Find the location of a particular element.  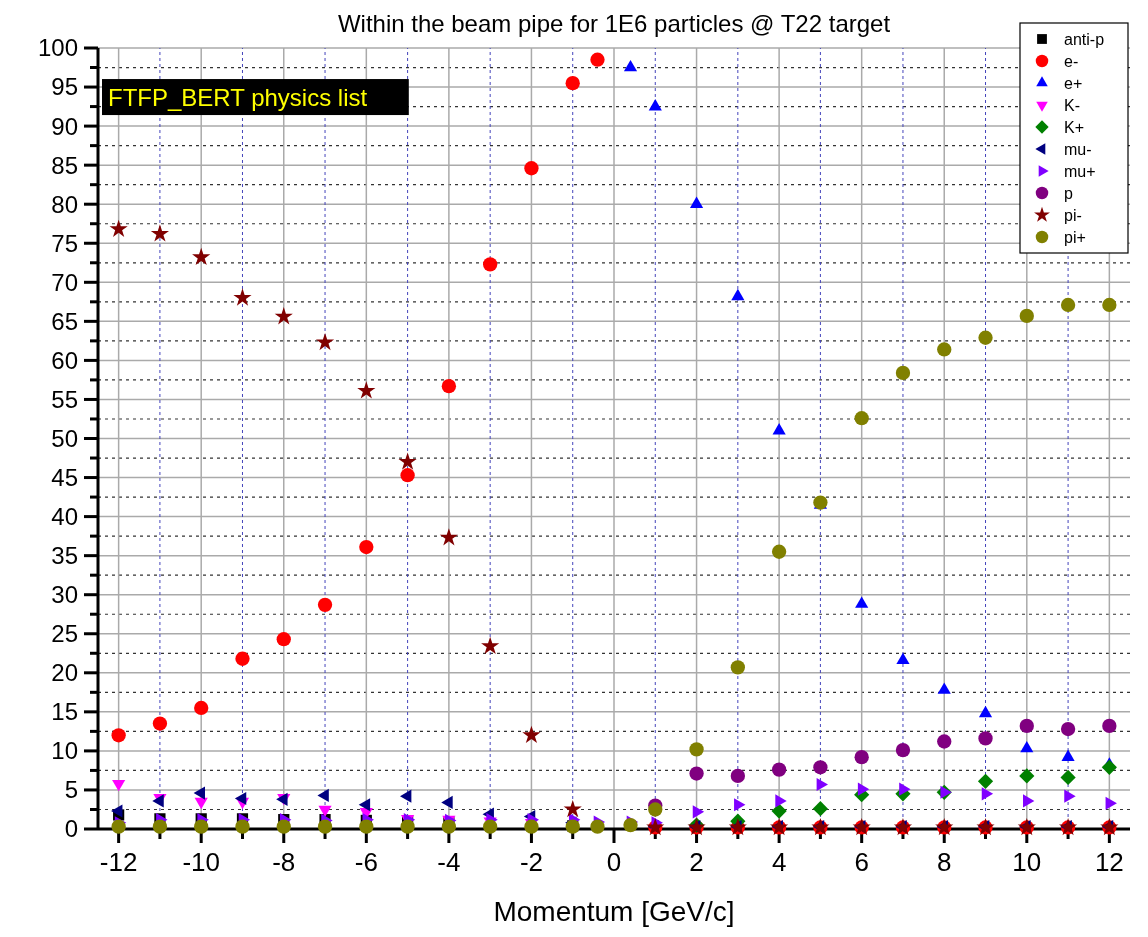

chart-title: Within the beam pipe for 1E6 particles @ T22 target is located at coordinates (614, 23).